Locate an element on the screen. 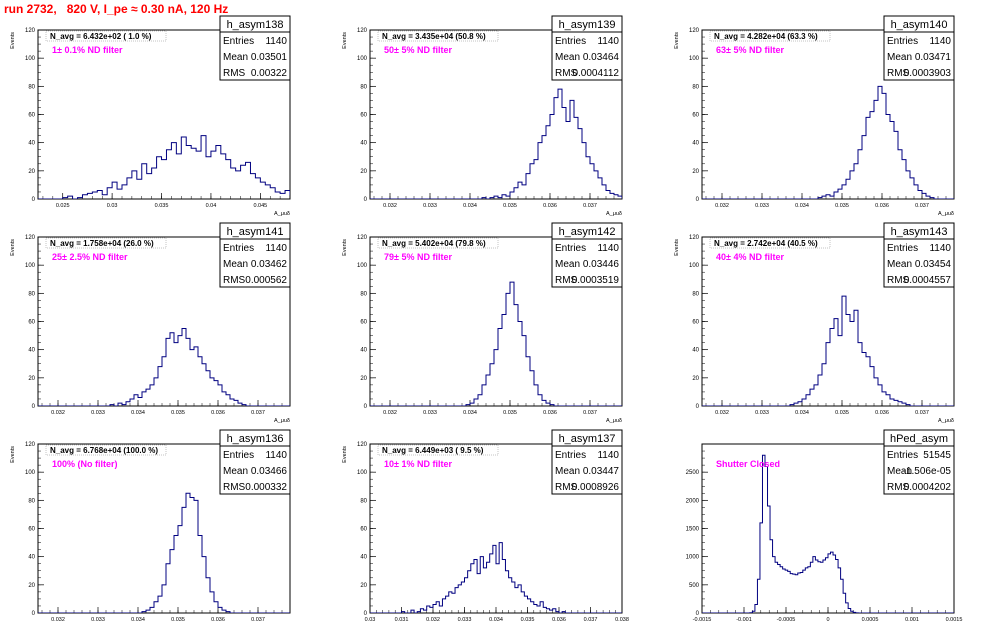 The image size is (996, 622). y-tick-label: 2000 is located at coordinates (693, 501).